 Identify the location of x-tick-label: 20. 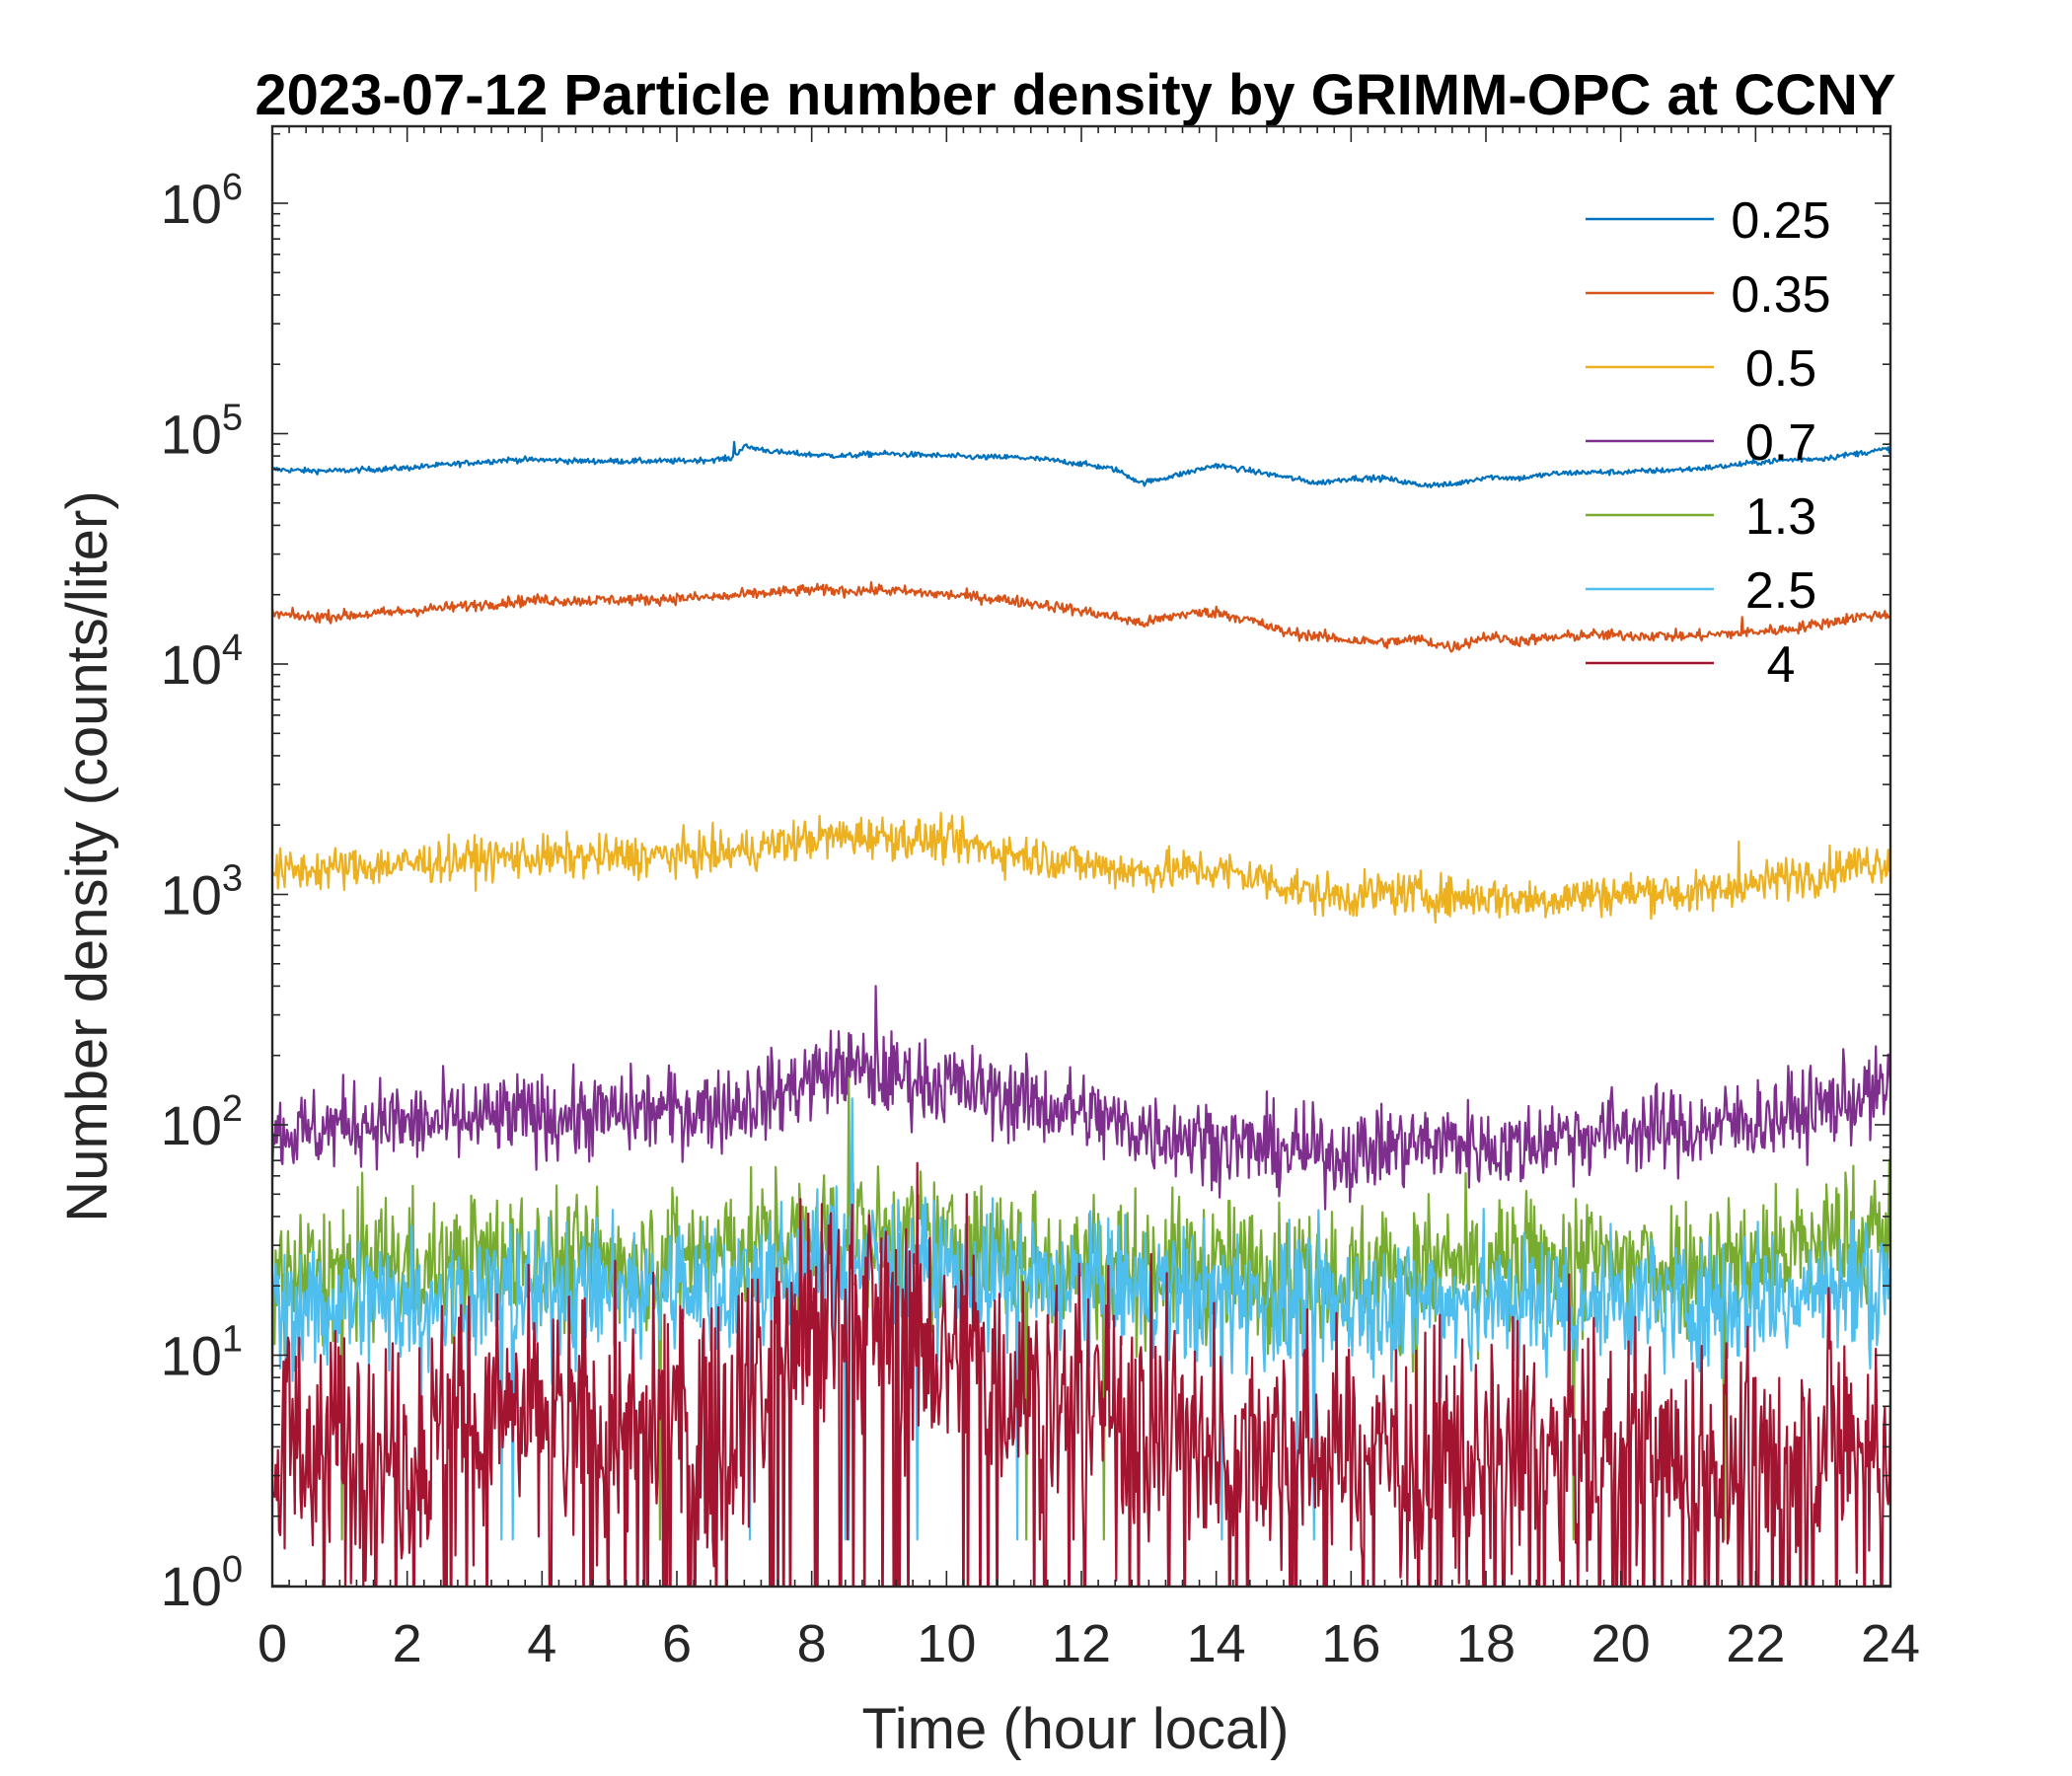
(1621, 1644).